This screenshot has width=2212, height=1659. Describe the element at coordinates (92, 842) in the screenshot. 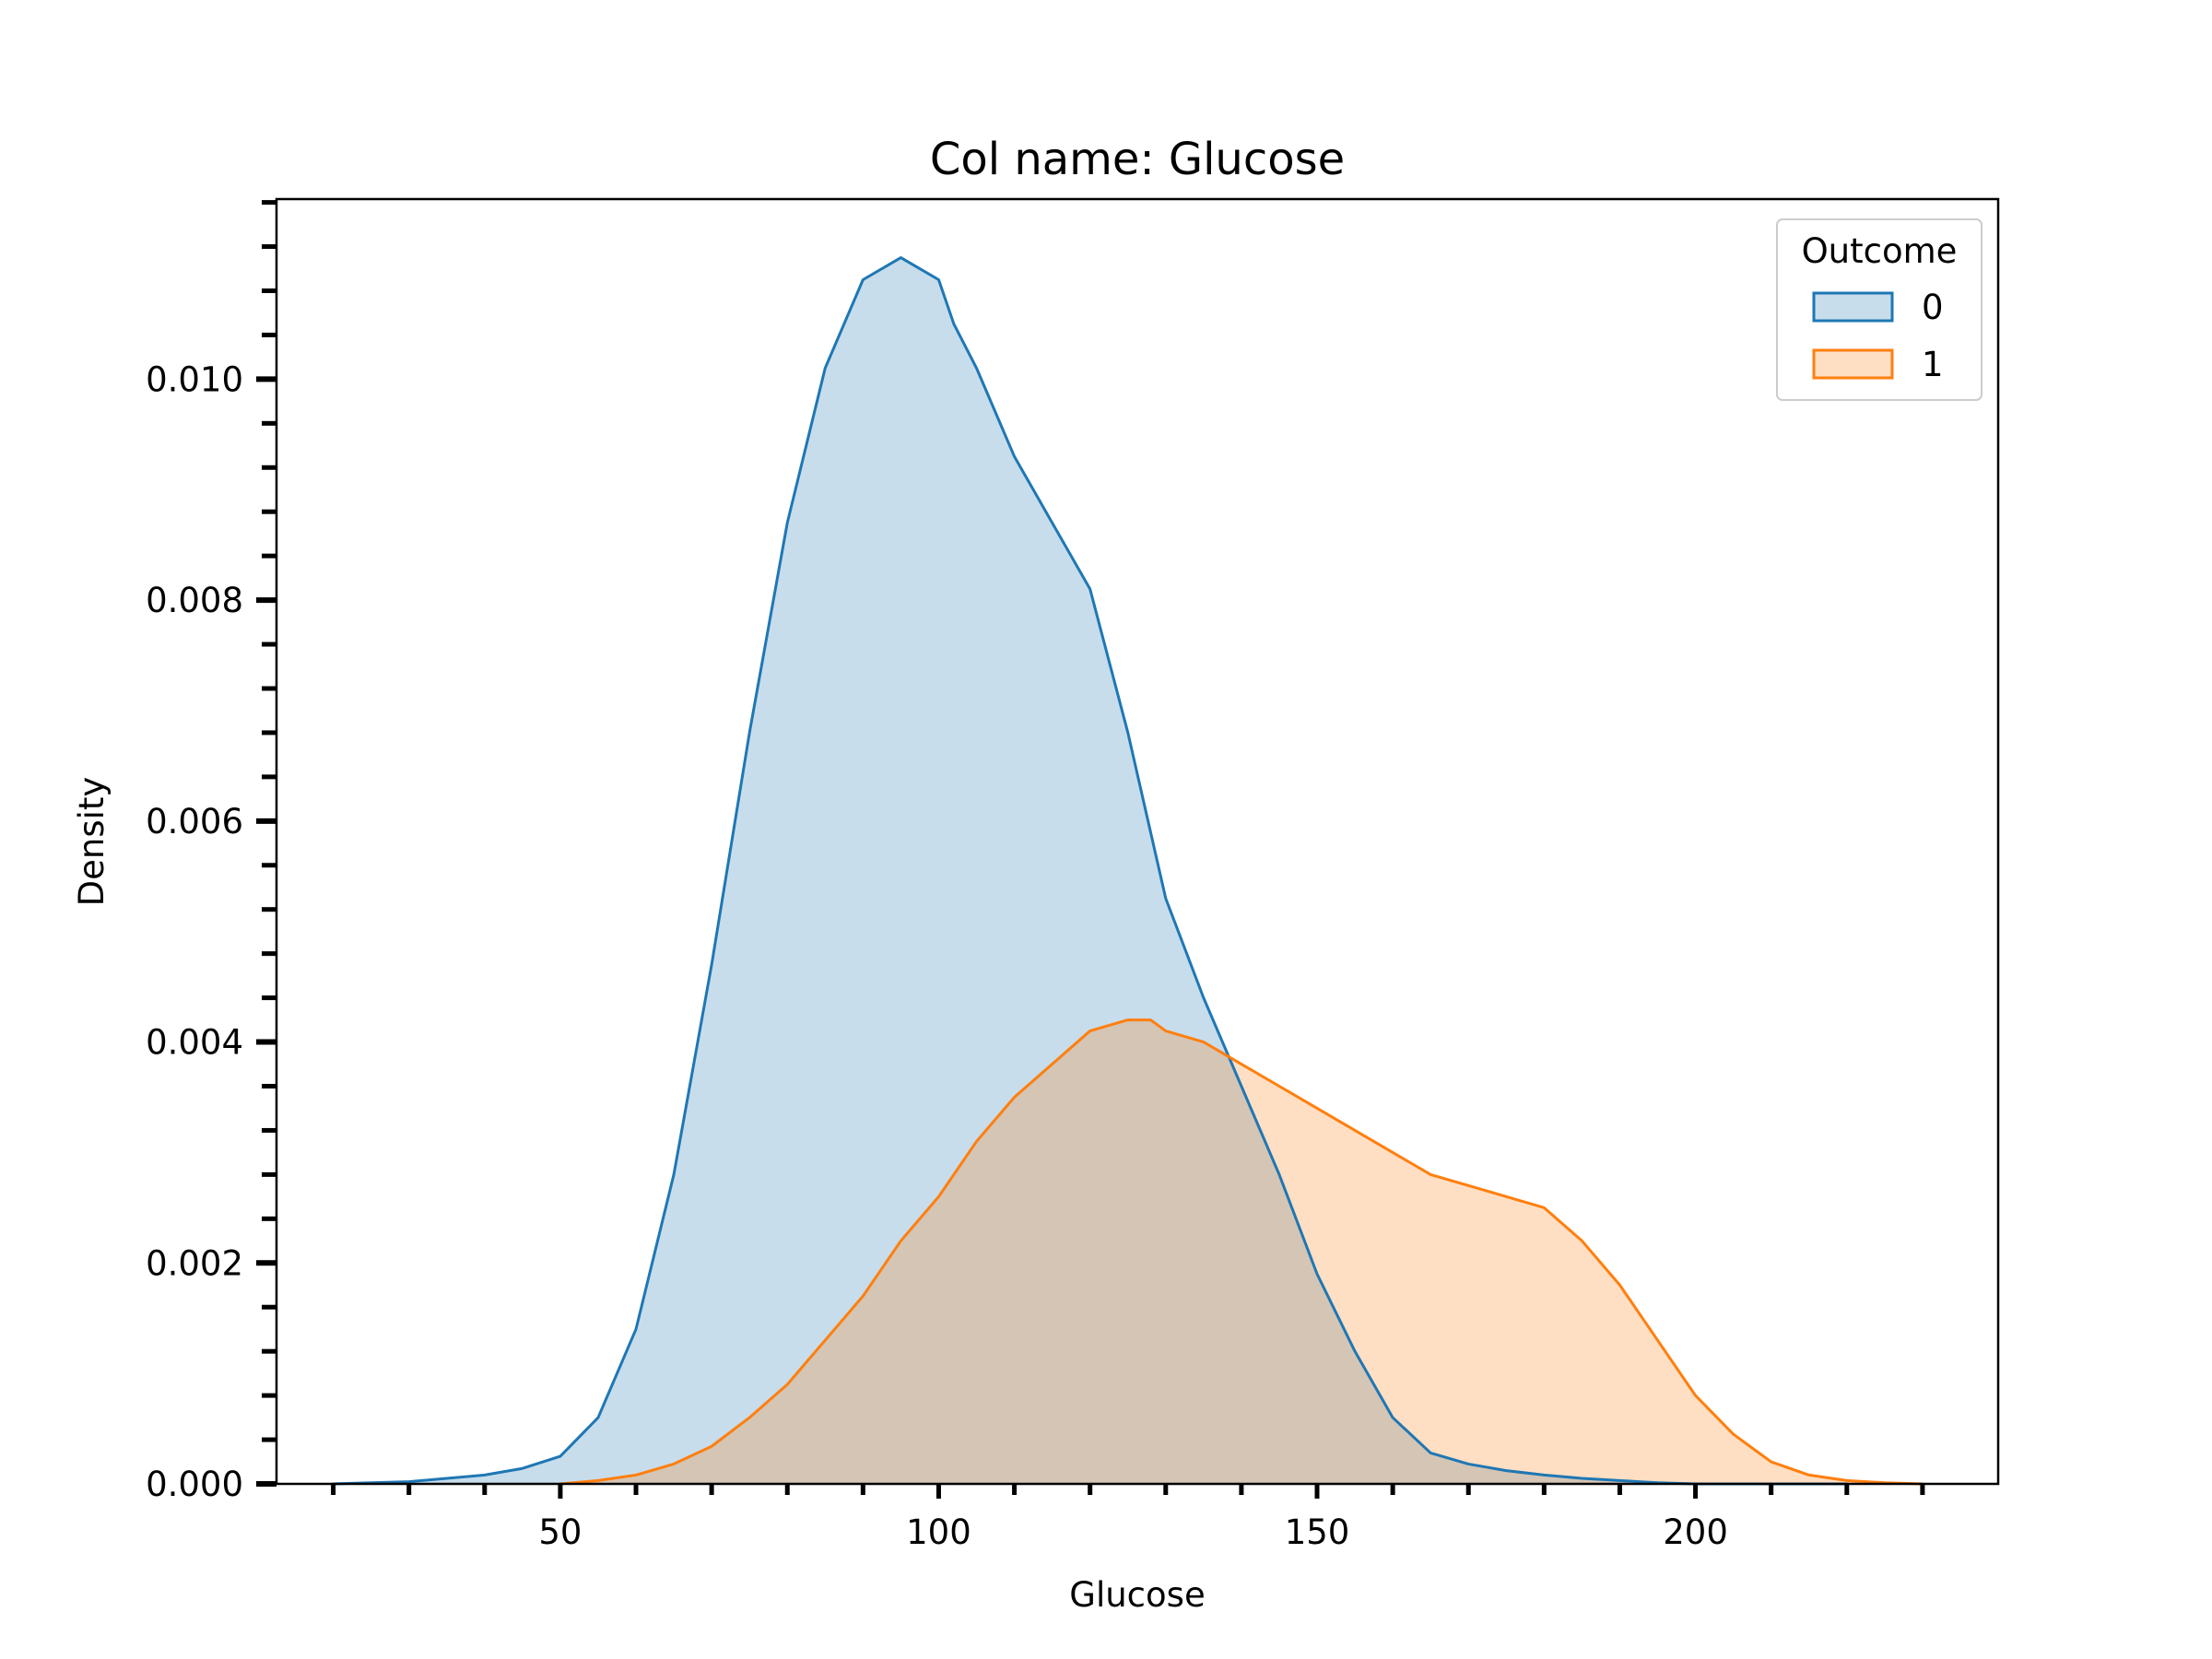

I see `y-axis-label: Density` at that location.